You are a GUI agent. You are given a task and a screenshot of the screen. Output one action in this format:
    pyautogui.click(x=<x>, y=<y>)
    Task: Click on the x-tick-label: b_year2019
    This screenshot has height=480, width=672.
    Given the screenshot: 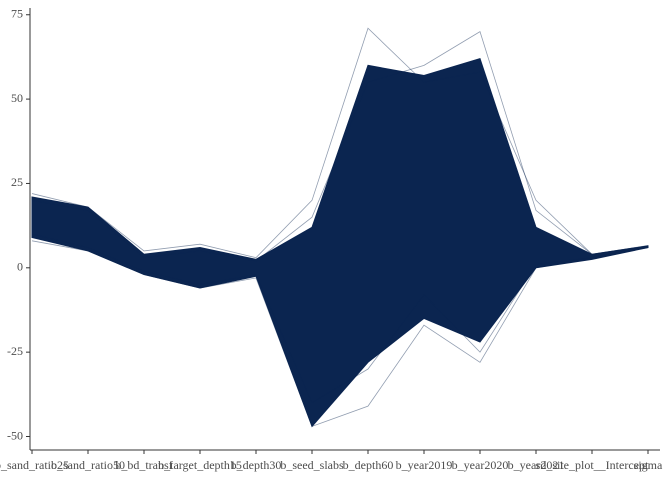 What is the action you would take?
    pyautogui.click(x=424, y=465)
    